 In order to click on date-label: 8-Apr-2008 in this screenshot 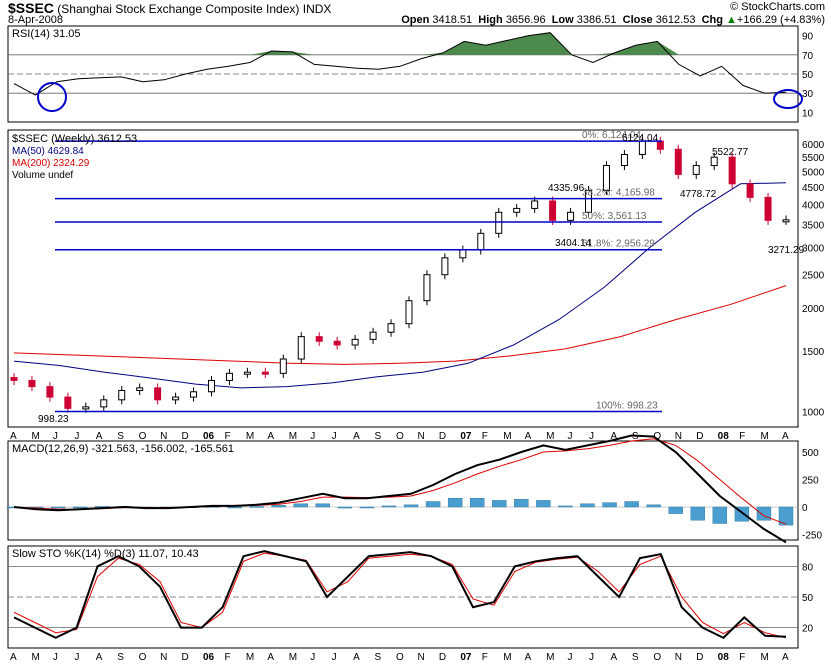, I will do `click(36, 20)`.